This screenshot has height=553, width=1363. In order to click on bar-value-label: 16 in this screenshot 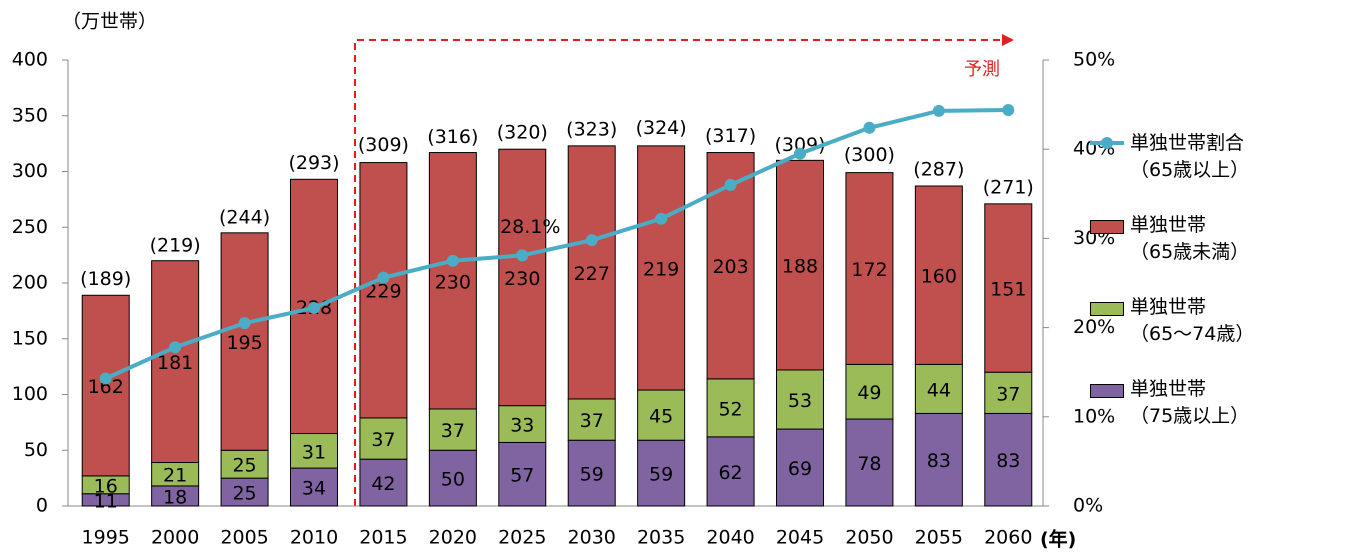, I will do `click(106, 486)`.